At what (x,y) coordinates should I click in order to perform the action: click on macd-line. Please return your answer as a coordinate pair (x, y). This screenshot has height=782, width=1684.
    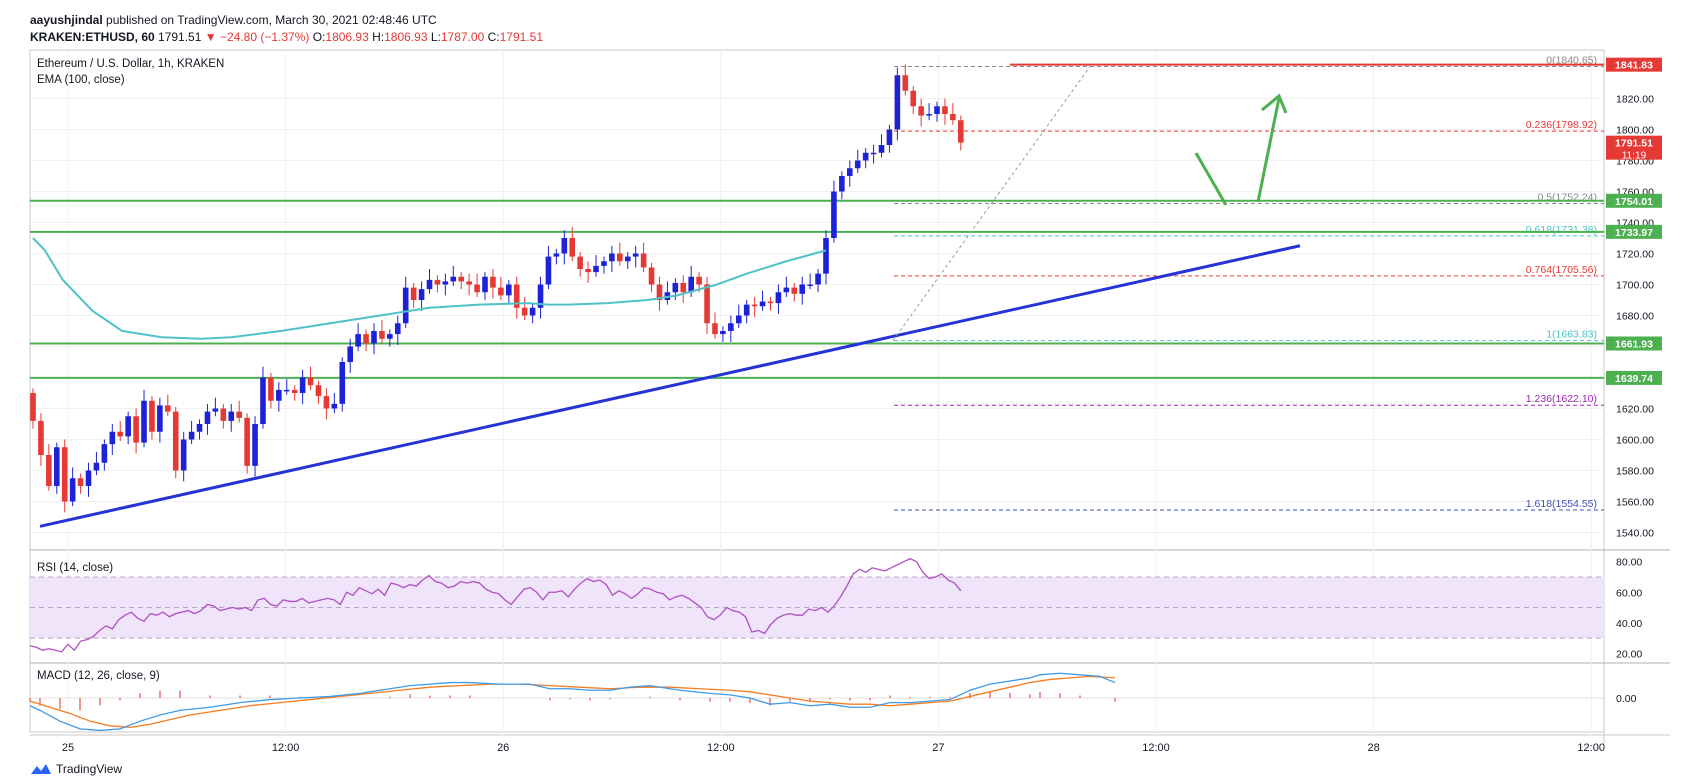
    Looking at the image, I should click on (572, 702).